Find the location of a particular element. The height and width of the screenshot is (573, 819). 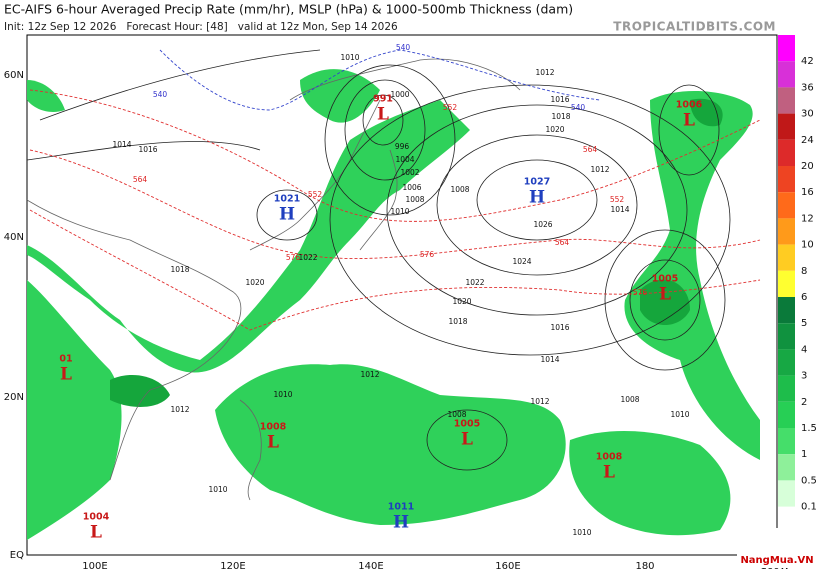

pressure-center-value: 1004 is located at coordinates (96, 517).